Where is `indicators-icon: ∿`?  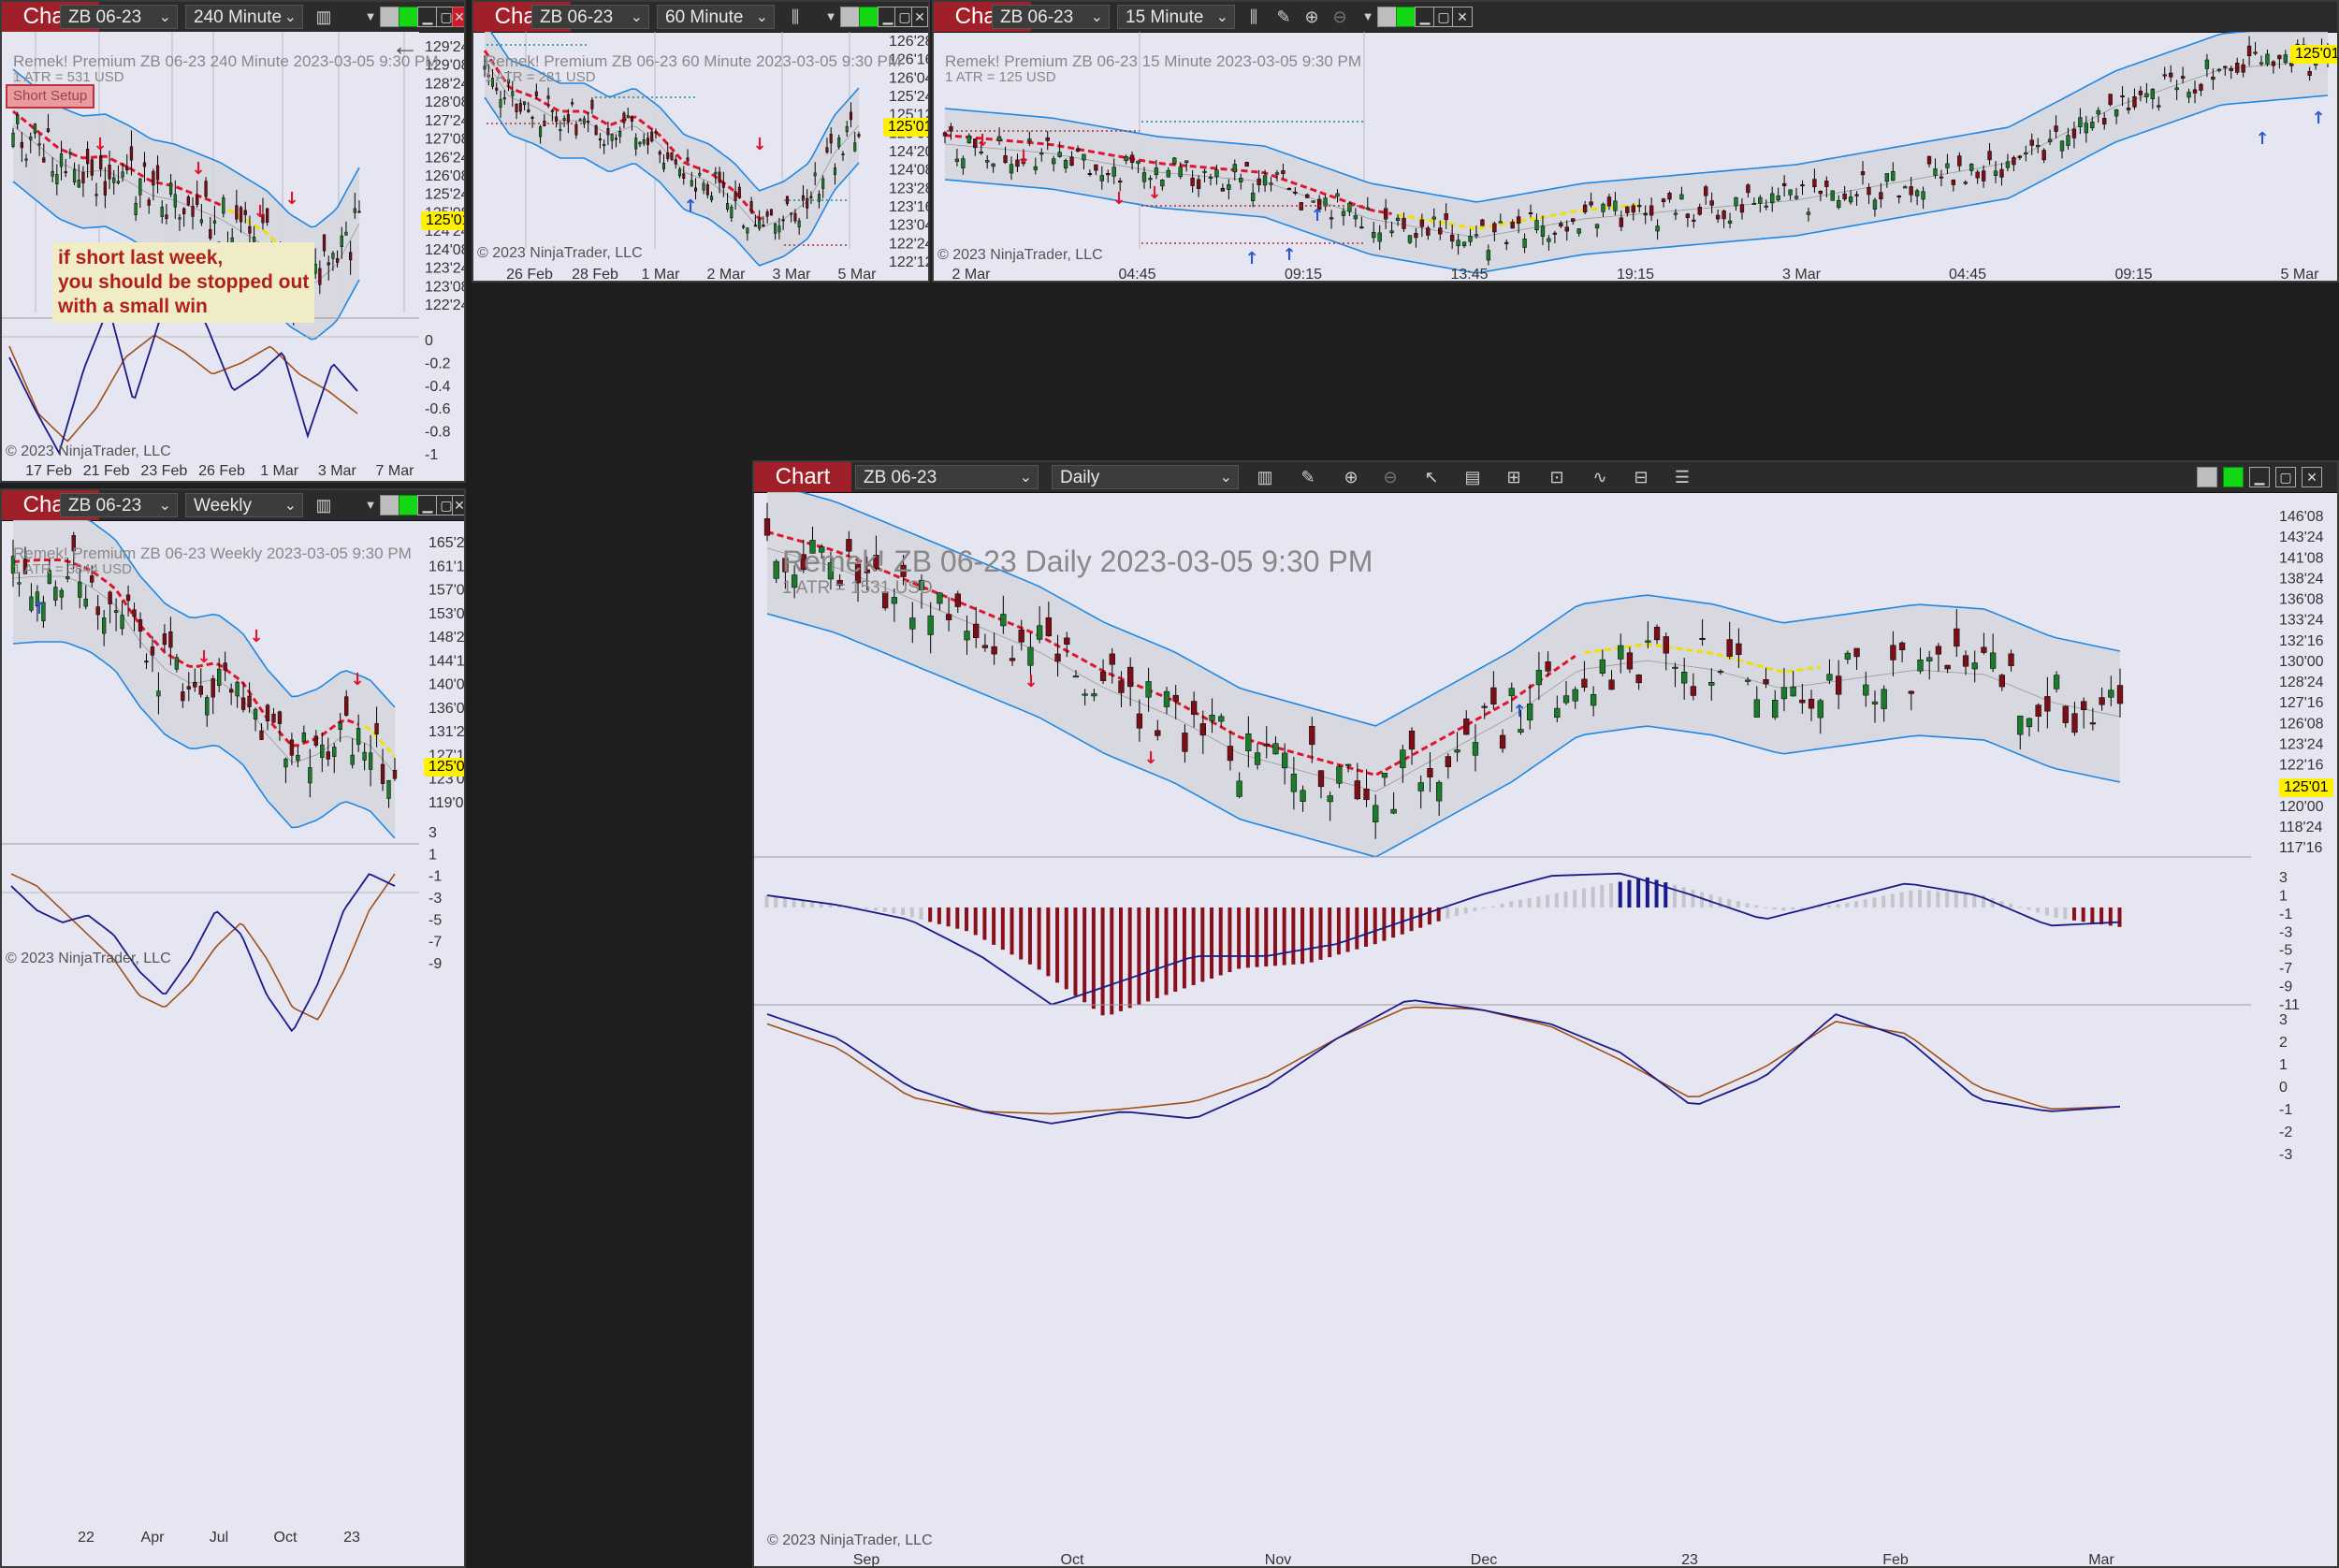
indicators-icon: ∿ is located at coordinates (1599, 477).